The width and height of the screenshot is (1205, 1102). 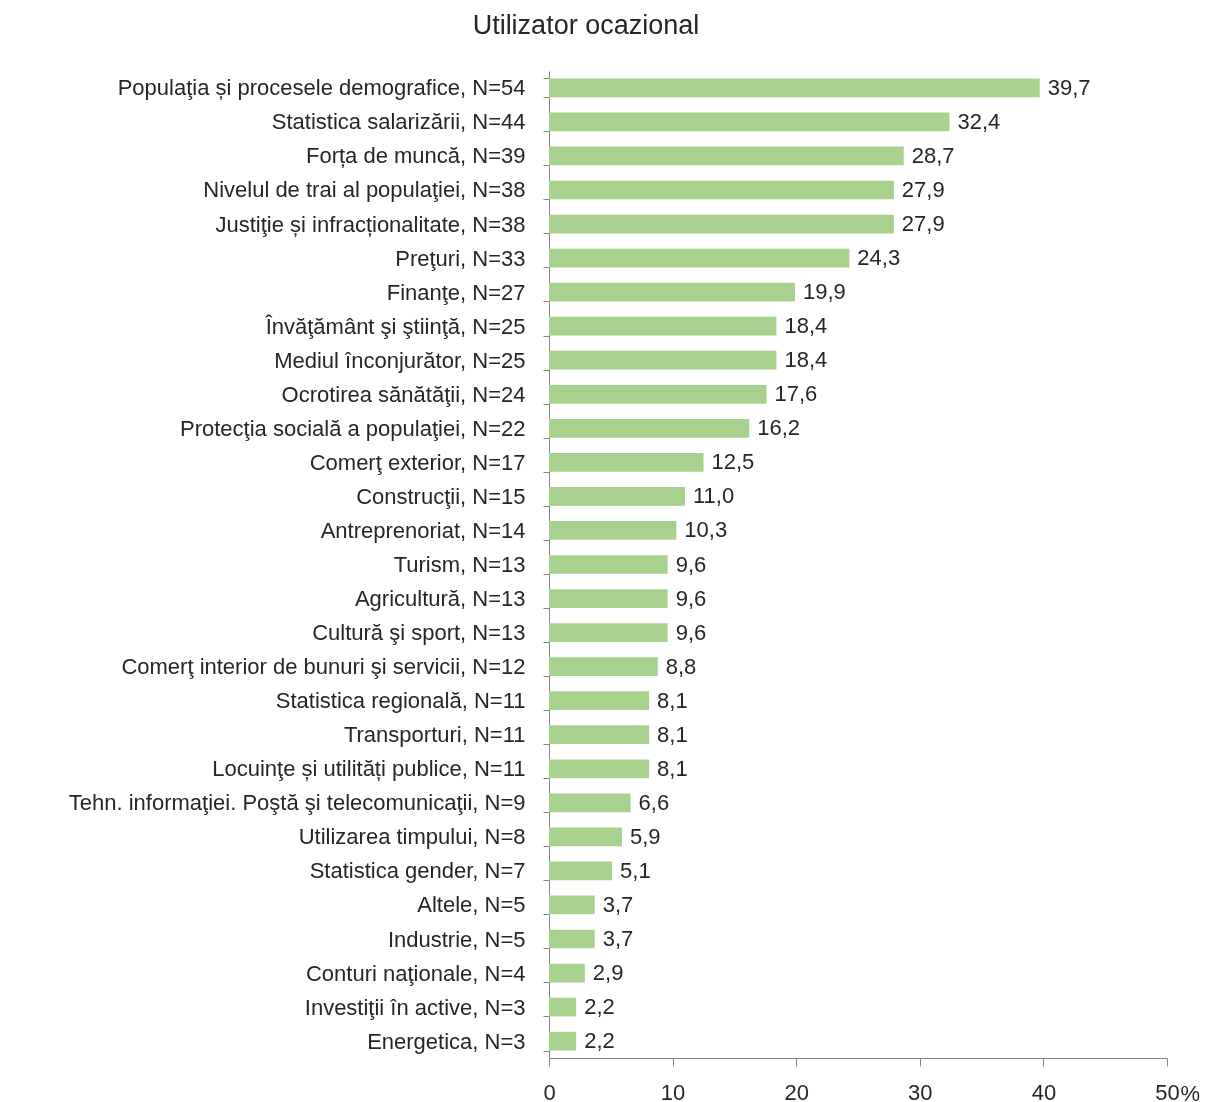 What do you see at coordinates (434, 735) in the screenshot?
I see `y-tick-label: Transporturi, N=11` at bounding box center [434, 735].